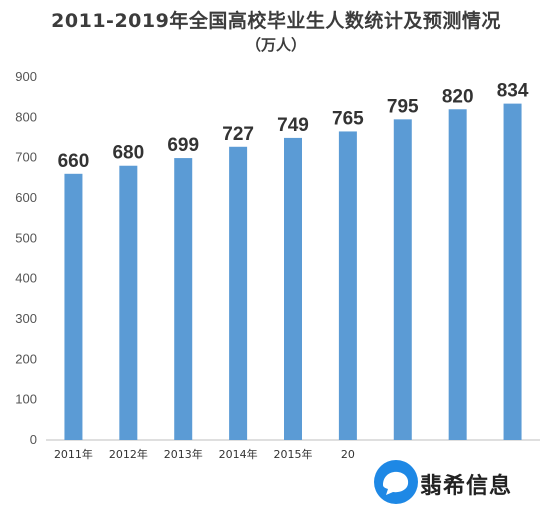 The image size is (552, 522). I want to click on y-tick-label: 800, so click(26, 116).